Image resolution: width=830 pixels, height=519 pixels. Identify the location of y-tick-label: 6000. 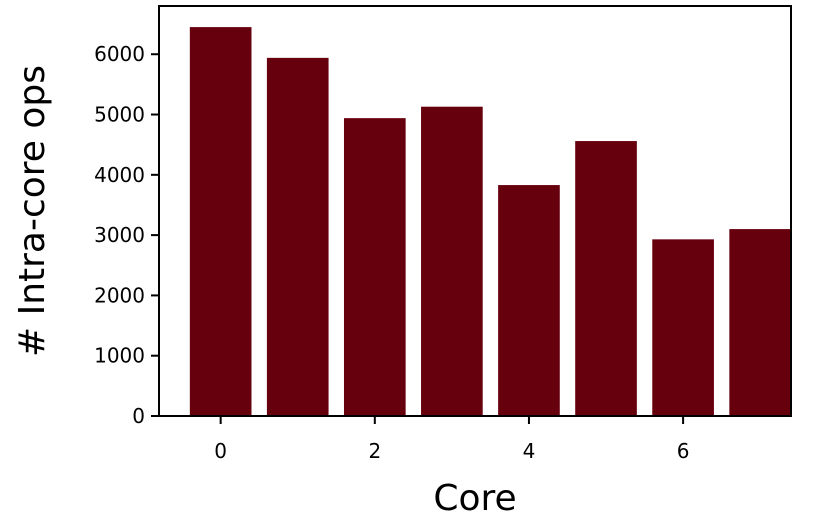
(119, 54).